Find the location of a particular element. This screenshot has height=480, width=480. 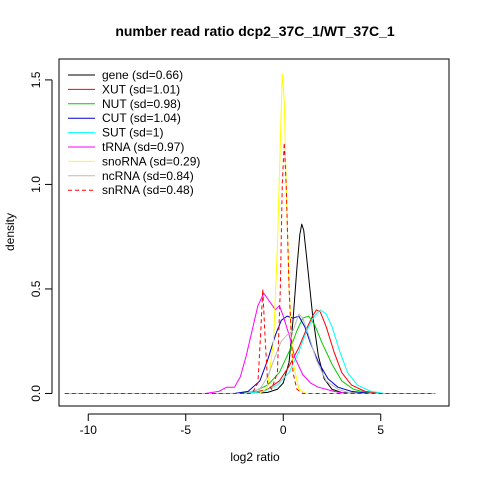

legend-label: SUT (sd=1) is located at coordinates (132, 133).